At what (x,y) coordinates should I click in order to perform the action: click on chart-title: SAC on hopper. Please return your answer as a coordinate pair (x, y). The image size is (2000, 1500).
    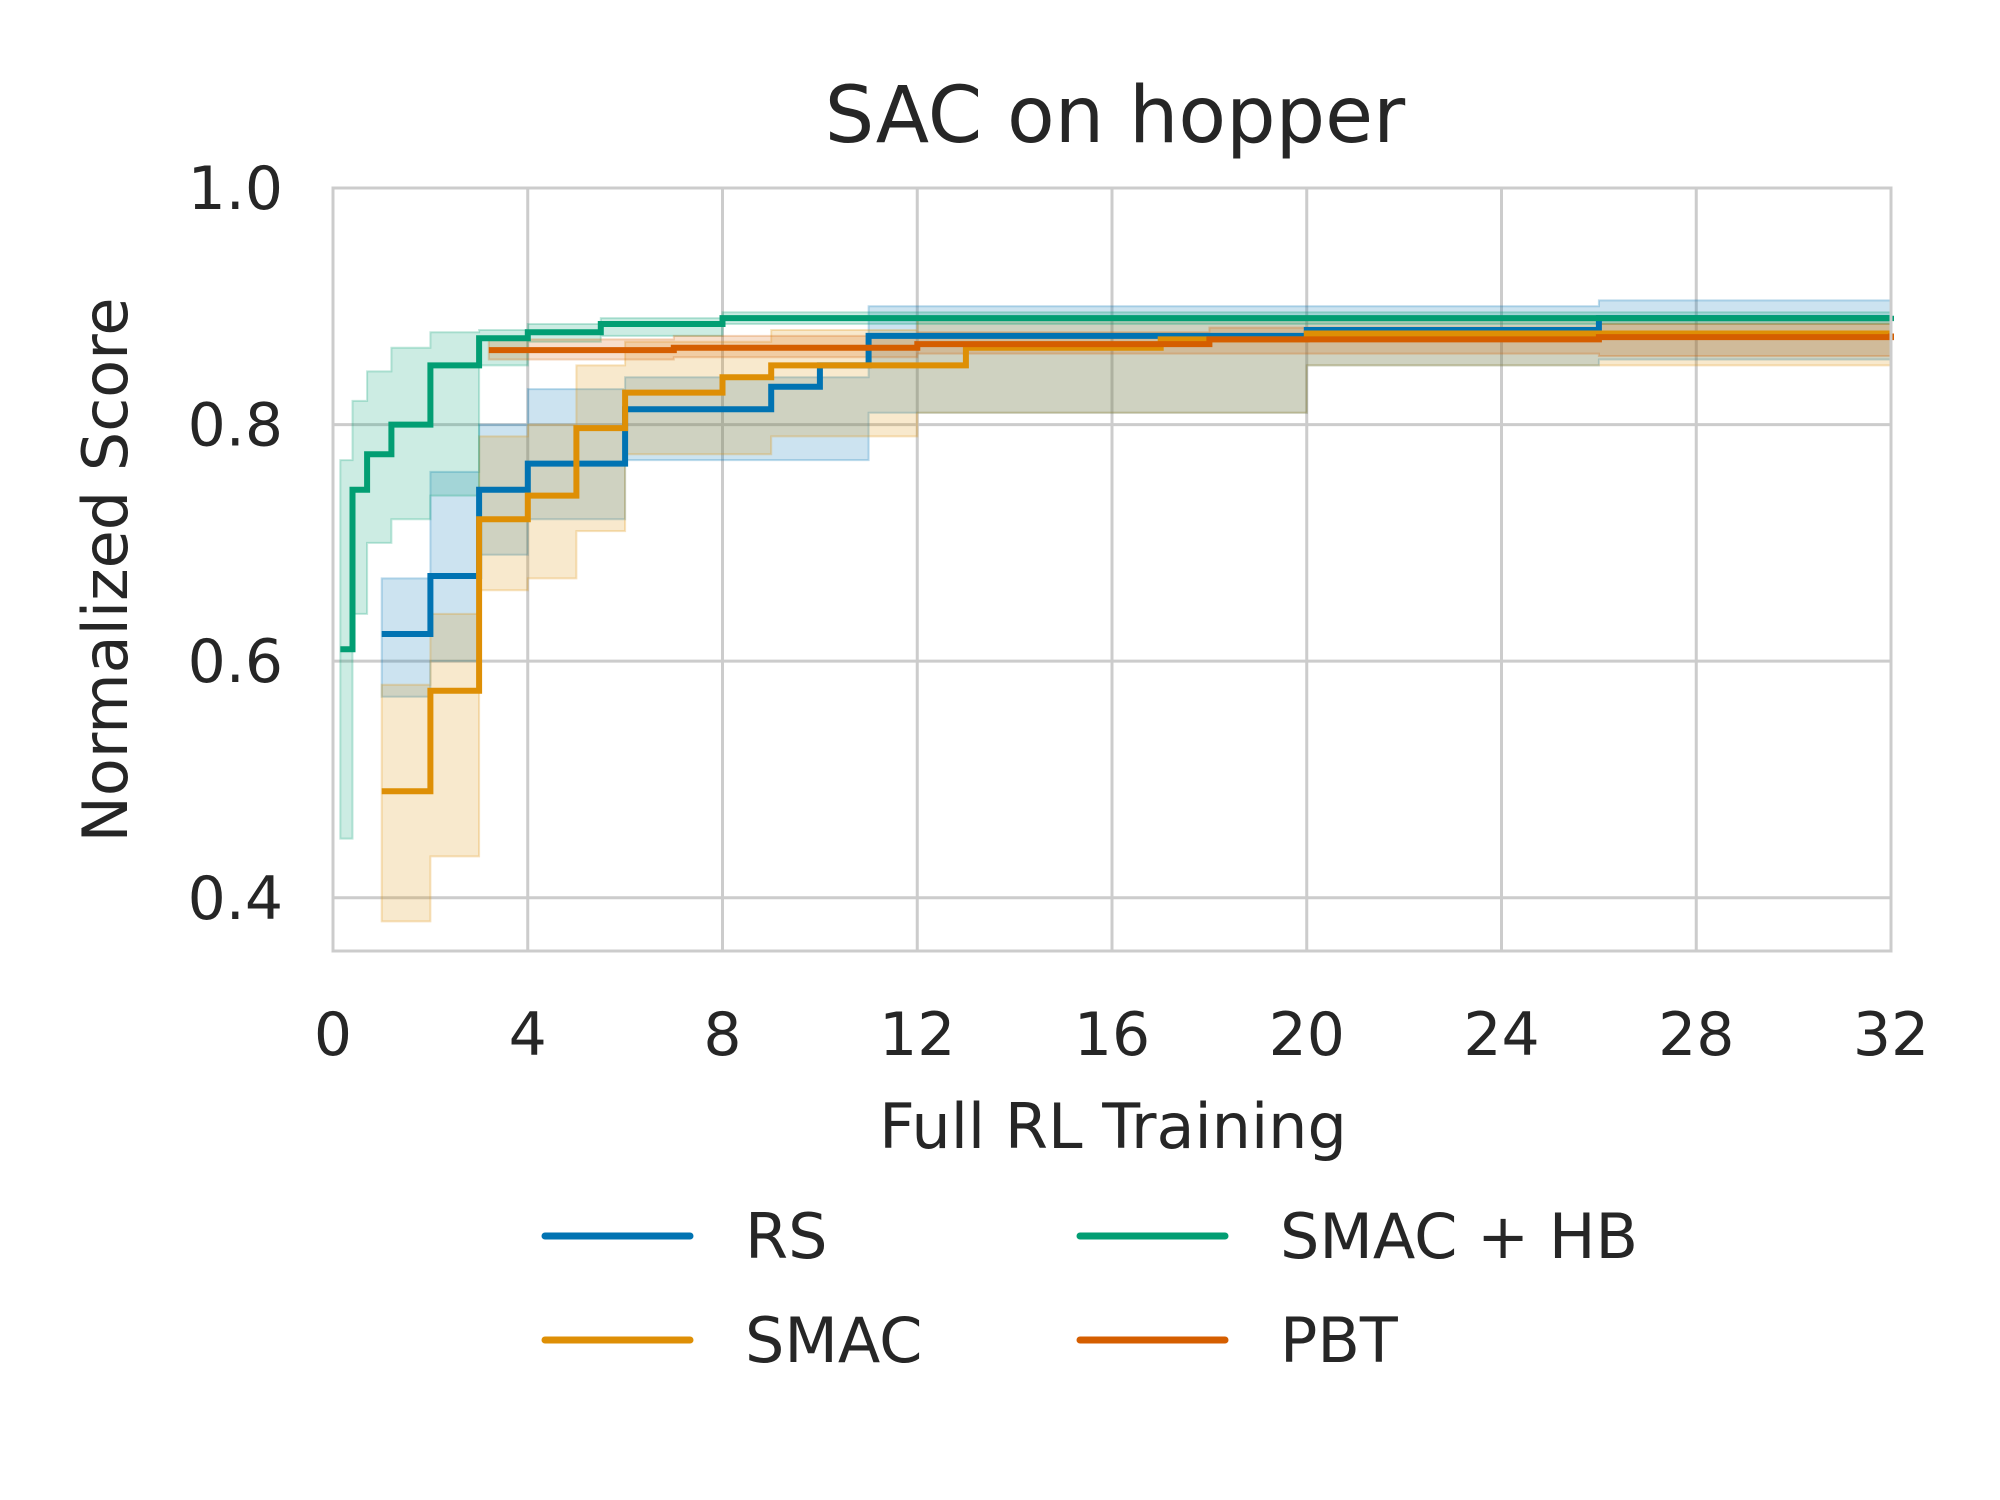
    Looking at the image, I should click on (1115, 116).